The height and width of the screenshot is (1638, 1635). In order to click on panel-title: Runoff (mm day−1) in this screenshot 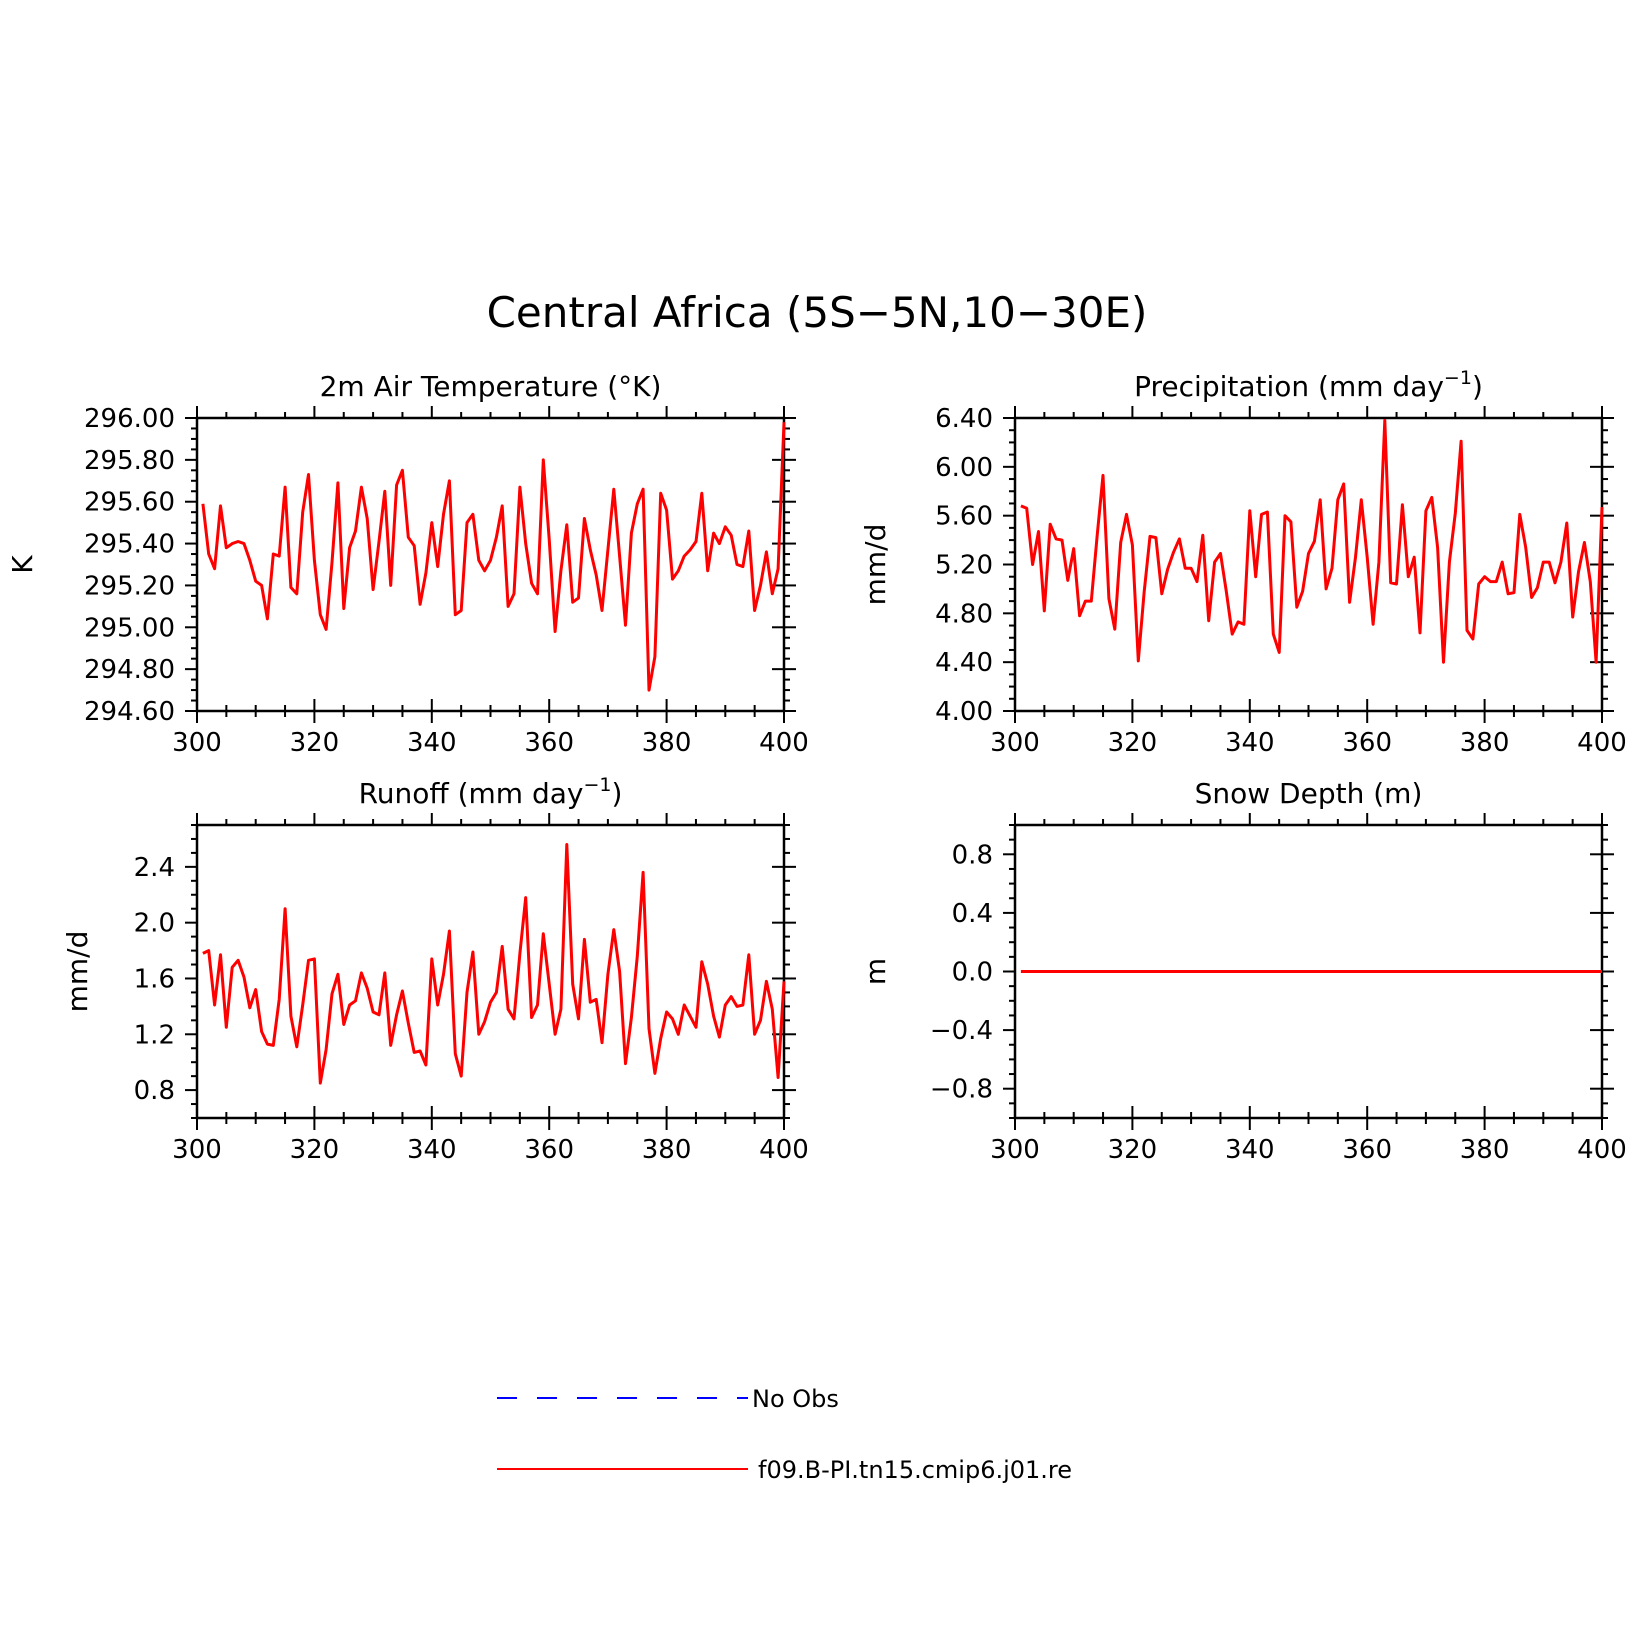, I will do `click(491, 792)`.